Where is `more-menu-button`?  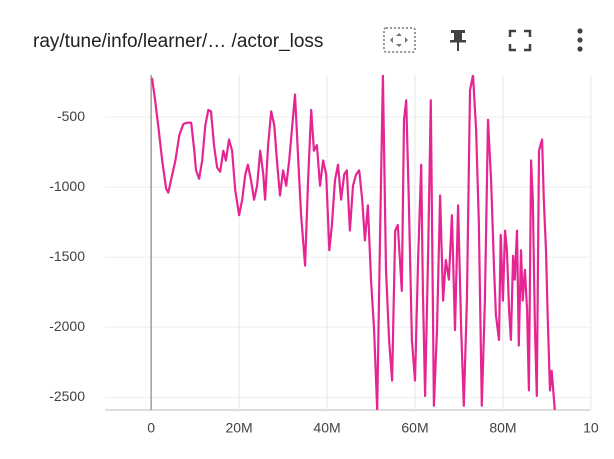
more-menu-button is located at coordinates (580, 40).